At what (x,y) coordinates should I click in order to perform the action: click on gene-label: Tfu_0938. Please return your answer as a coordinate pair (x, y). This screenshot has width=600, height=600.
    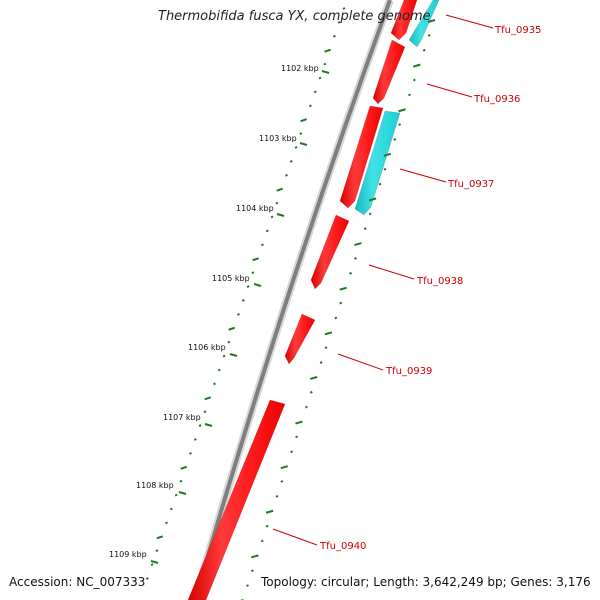
    Looking at the image, I should click on (439, 281).